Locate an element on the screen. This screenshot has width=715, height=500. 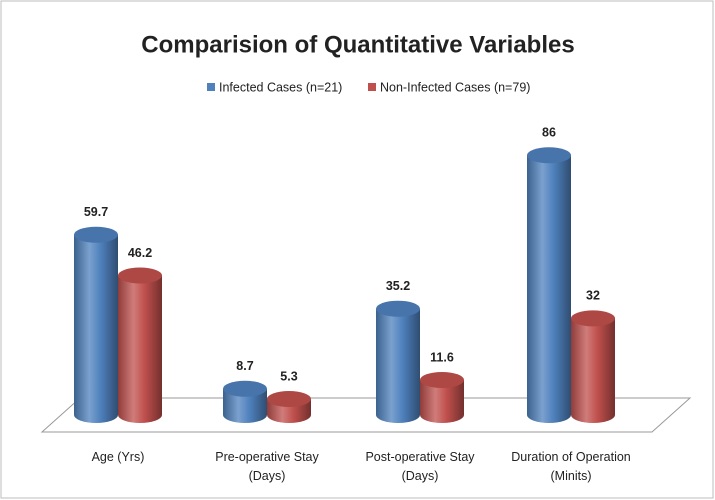
legend-label: Infected Cases (n=21) is located at coordinates (280, 87).